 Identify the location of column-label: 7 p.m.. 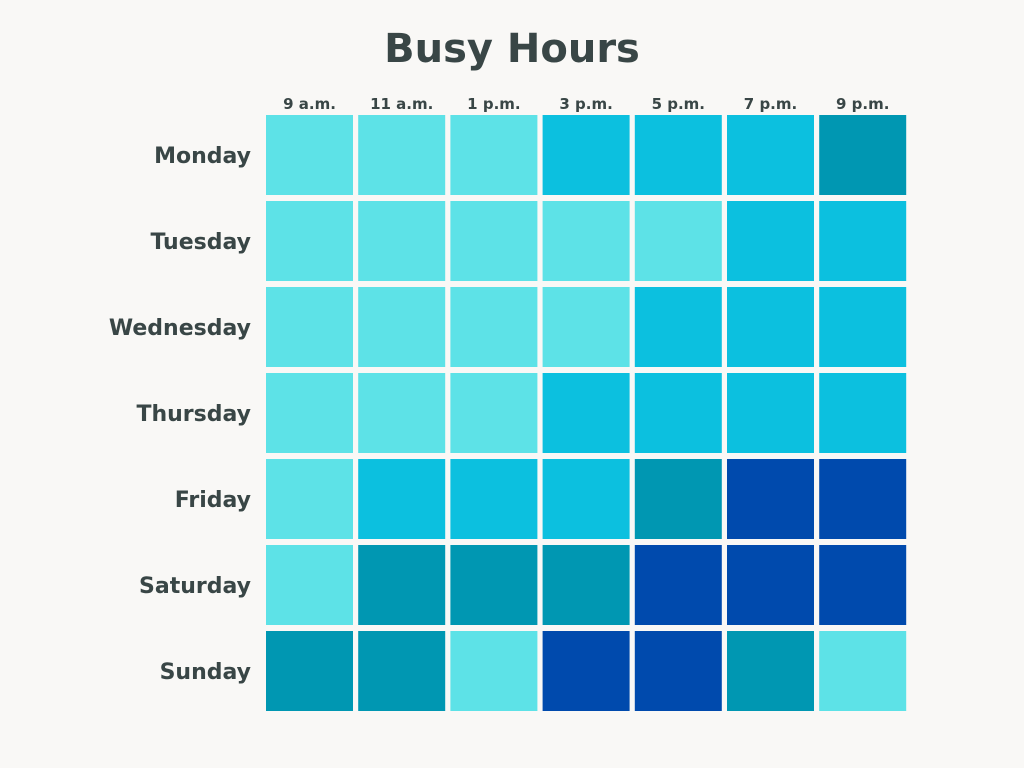
(770, 104).